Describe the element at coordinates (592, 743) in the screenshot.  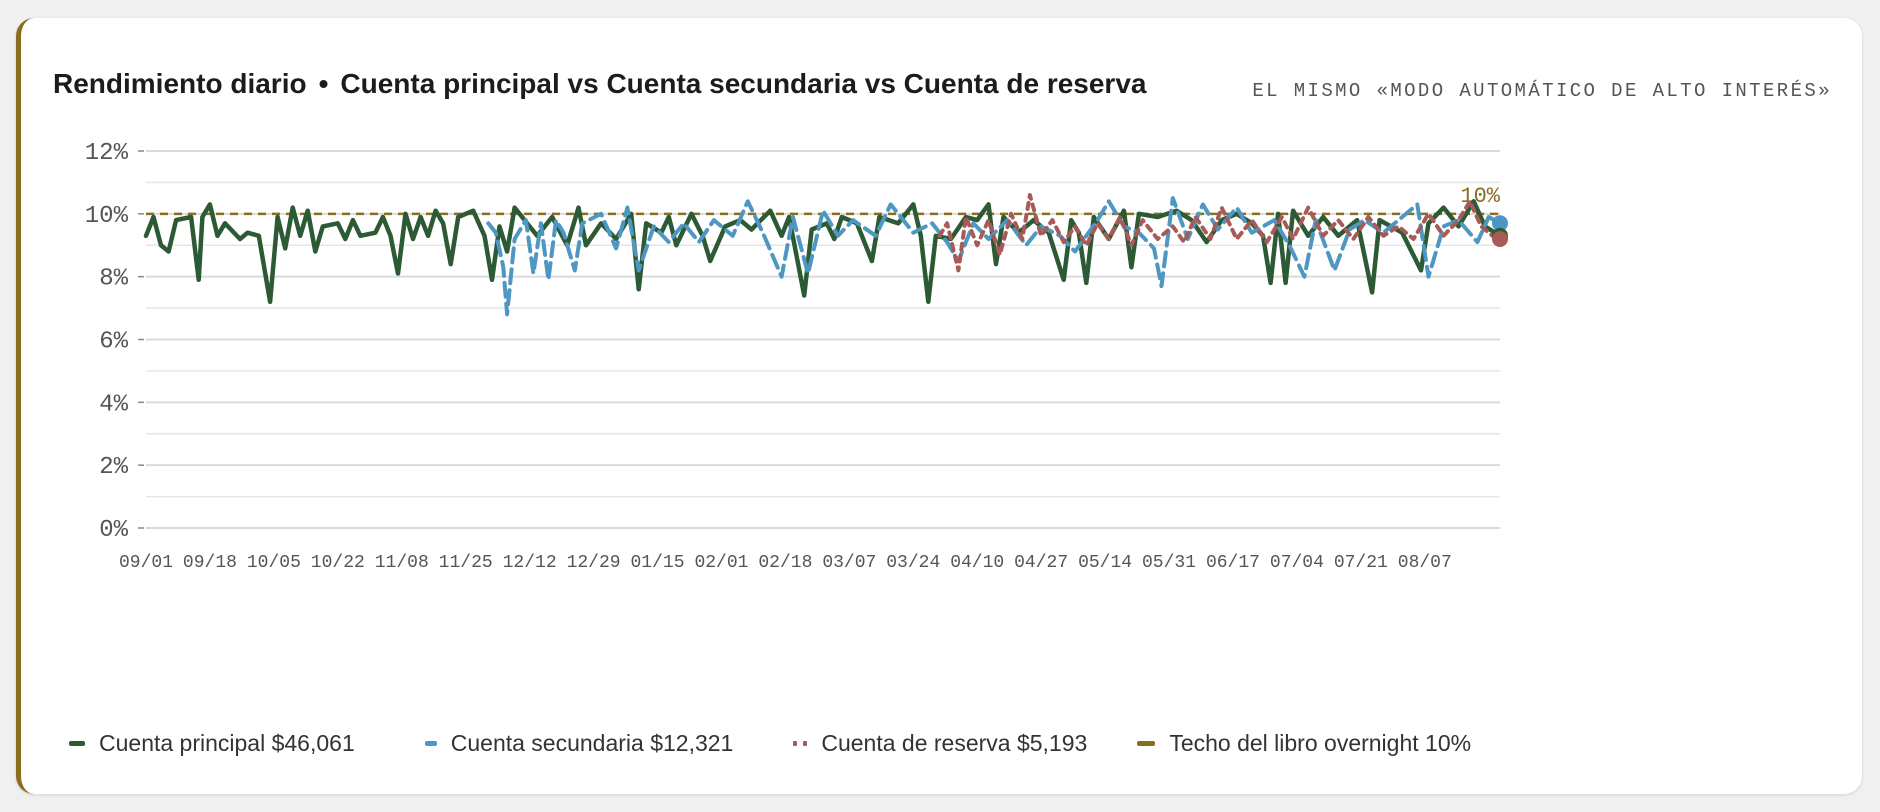
I see `legend-label-secondary: Cuenta secundaria $12,321` at that location.